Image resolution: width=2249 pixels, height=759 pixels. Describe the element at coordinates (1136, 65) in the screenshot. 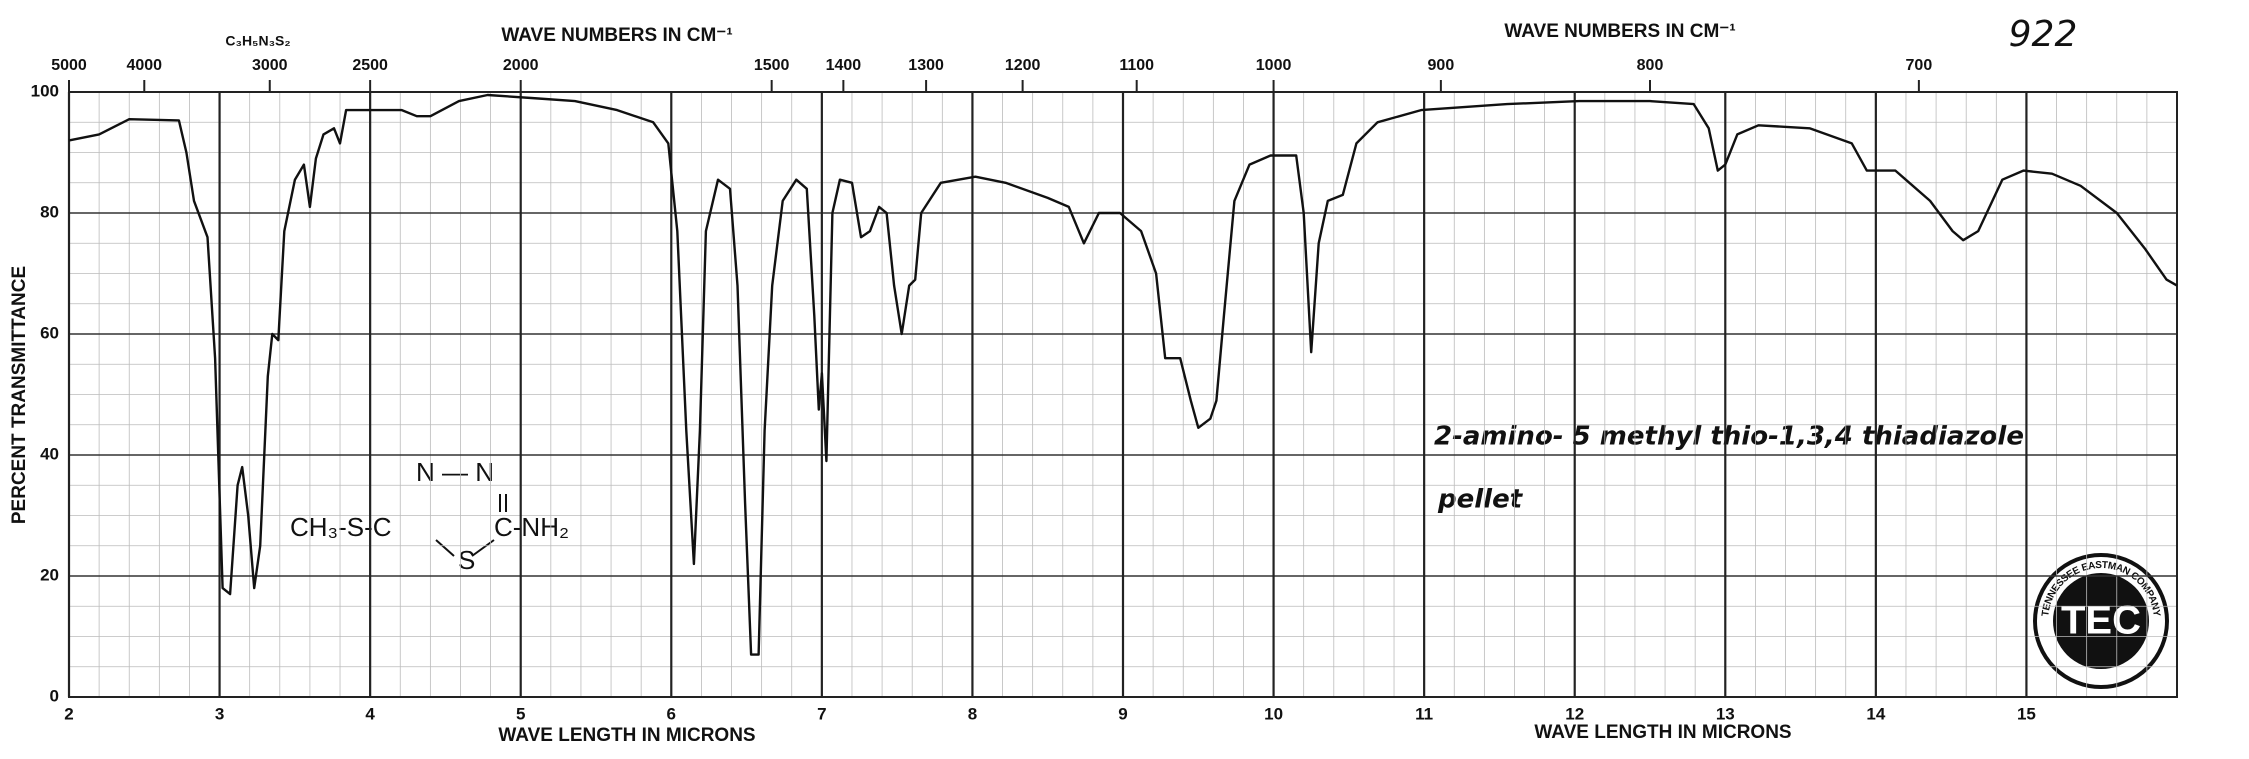

I see `x2-tick-label: 1100` at that location.